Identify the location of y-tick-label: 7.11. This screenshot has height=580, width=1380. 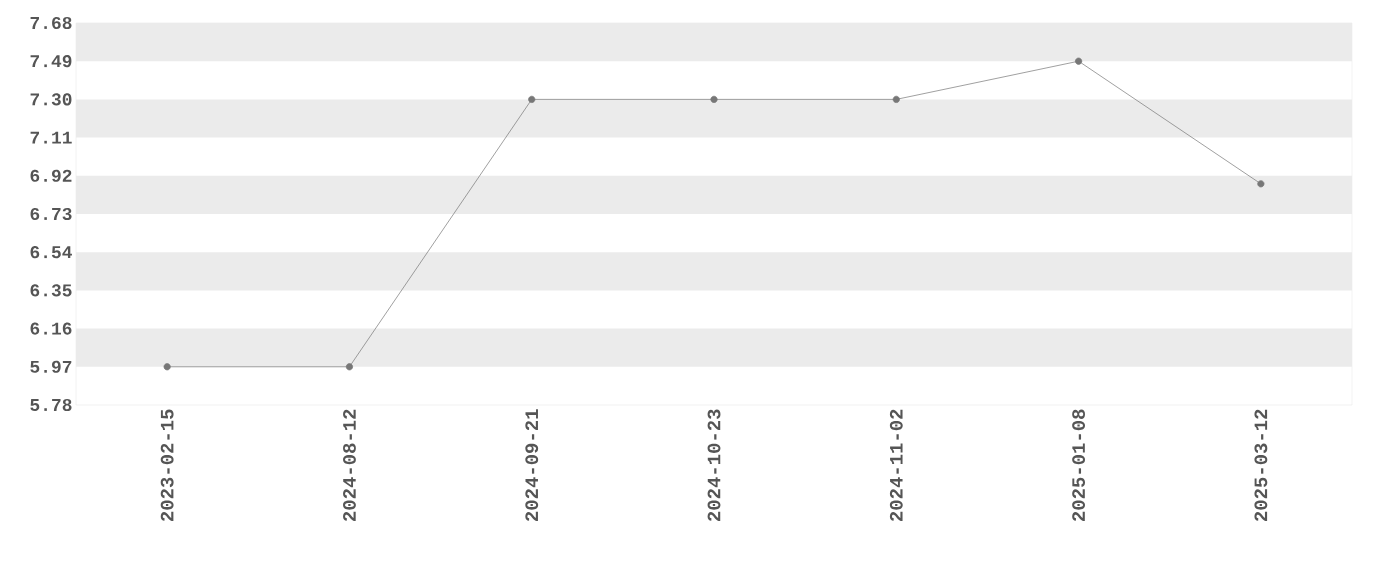
(51, 137).